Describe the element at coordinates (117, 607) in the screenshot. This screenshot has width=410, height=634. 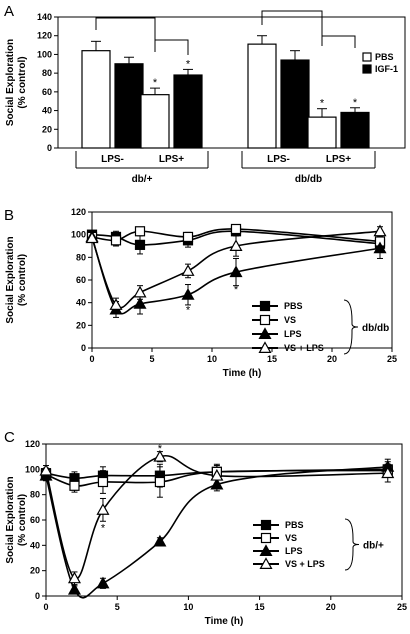
I see `x-tick-label: 5` at that location.